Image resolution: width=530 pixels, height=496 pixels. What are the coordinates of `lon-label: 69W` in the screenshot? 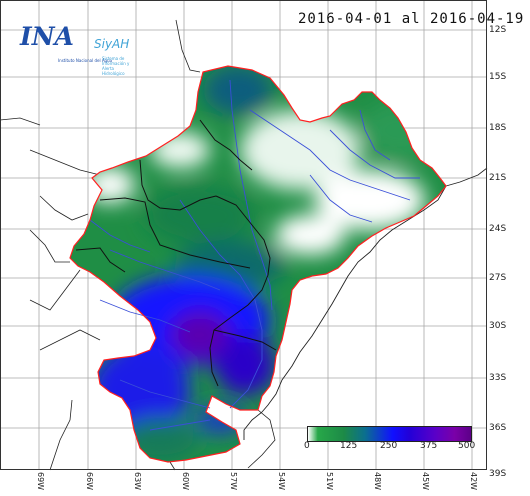 It's located at (40, 481).